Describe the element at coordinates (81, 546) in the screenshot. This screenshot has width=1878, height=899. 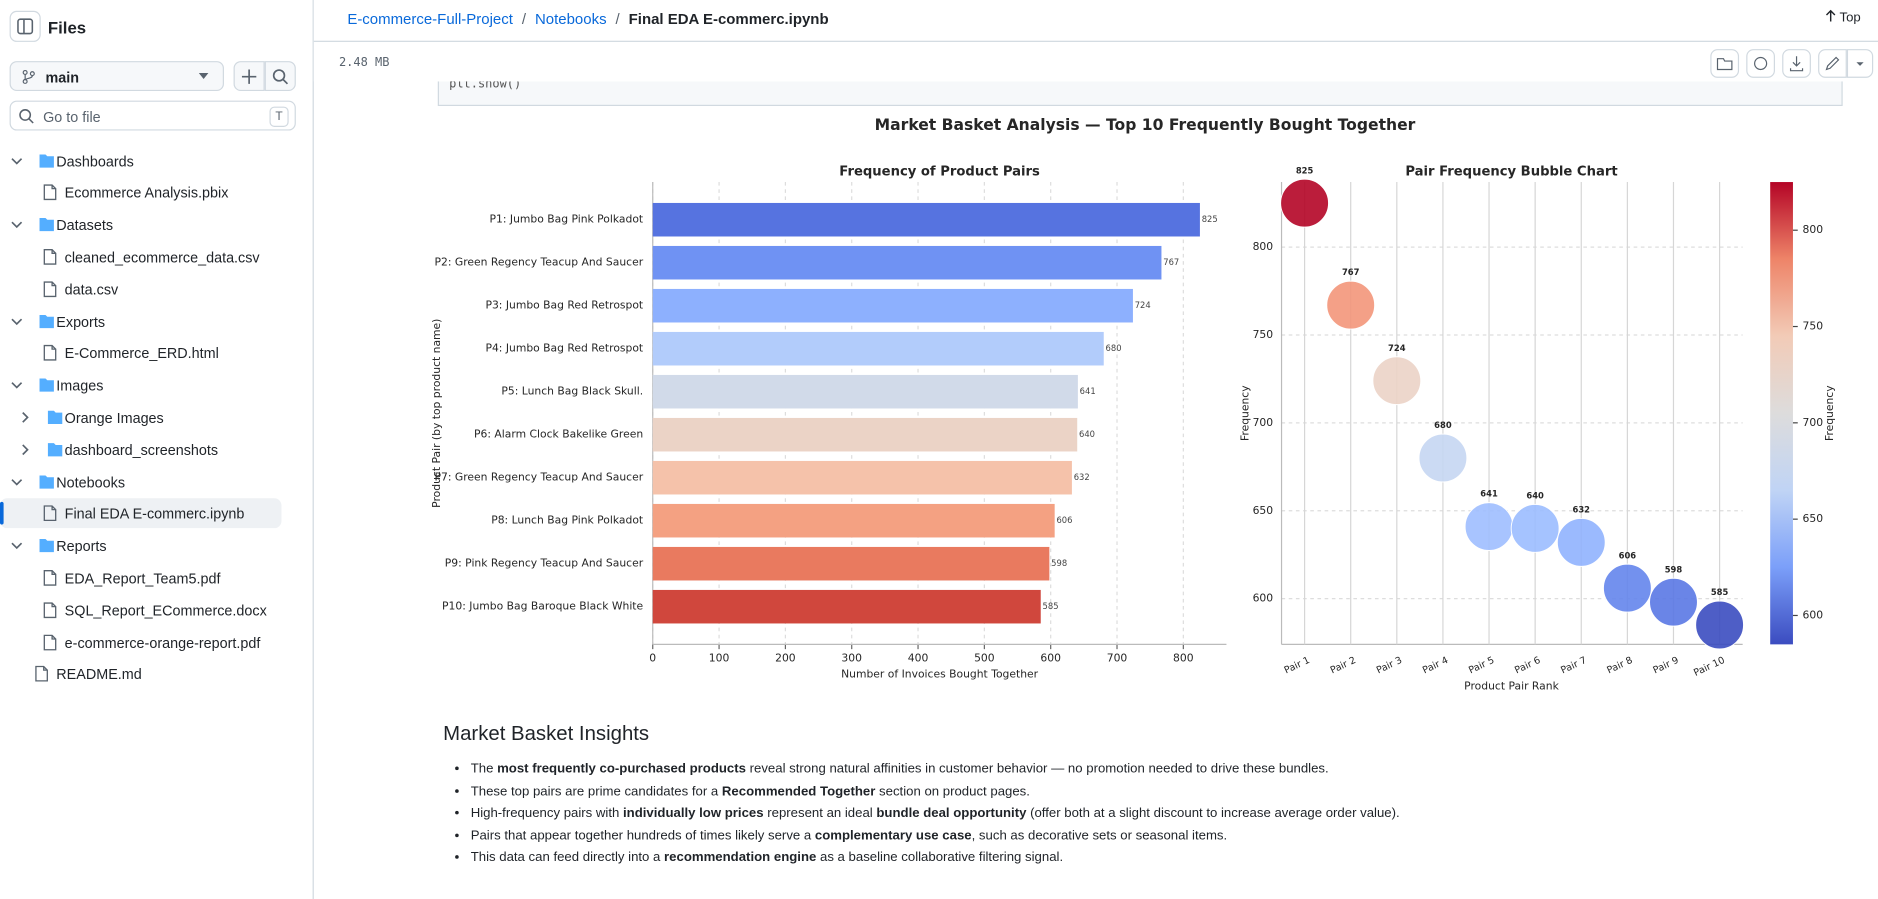
I see `tree-label: Reports` at that location.